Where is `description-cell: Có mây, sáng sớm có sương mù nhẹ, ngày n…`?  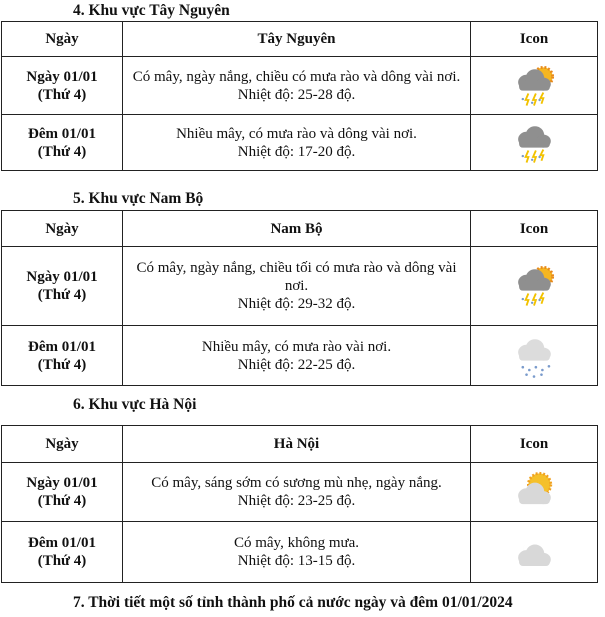 description-cell: Có mây, sáng sớm có sương mù nhẹ, ngày n… is located at coordinates (296, 492).